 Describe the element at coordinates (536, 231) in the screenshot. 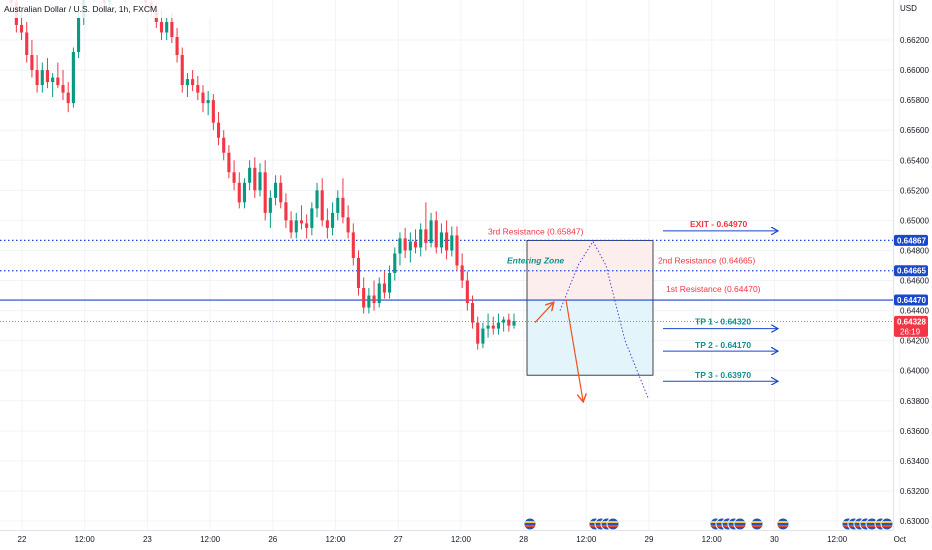

I see `third-resistance-label: 3rd Resistance (0.65847)` at that location.